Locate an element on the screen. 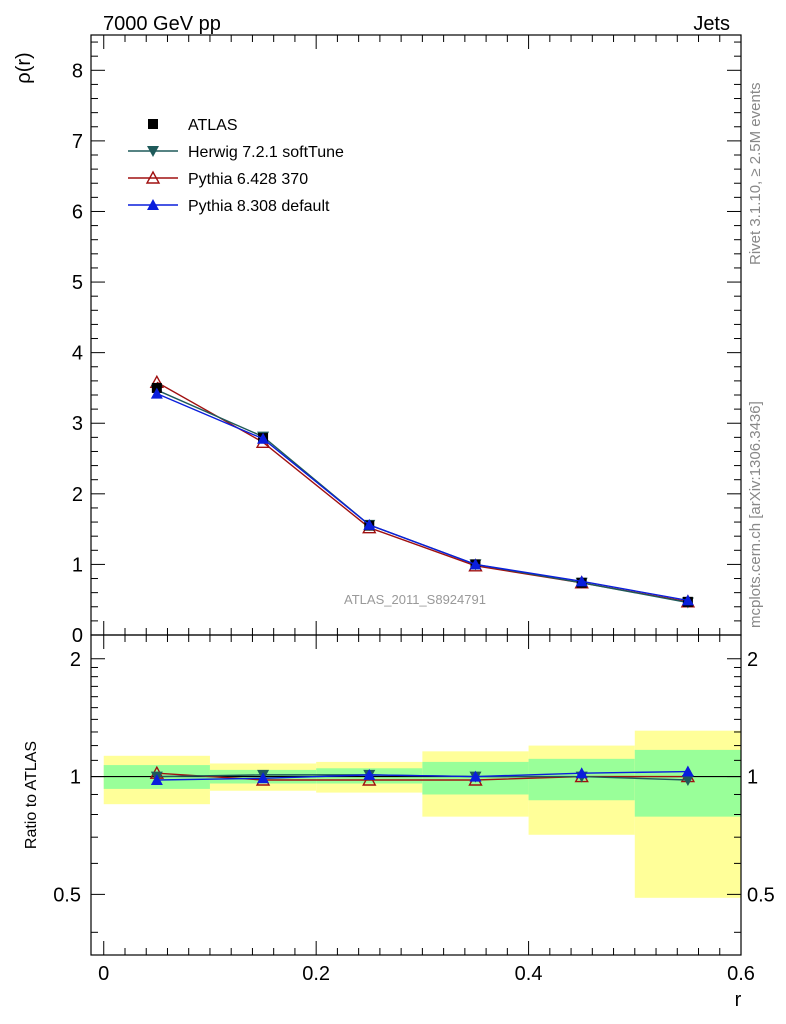 Image resolution: width=786 pixels, height=1024 pixels. x-tick-label: 0 is located at coordinates (103, 974).